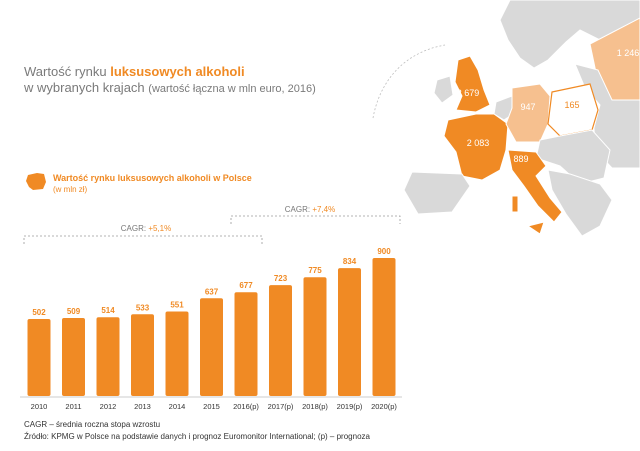  Describe the element at coordinates (36, 181) in the screenshot. I see `poland-legend-icon` at that location.